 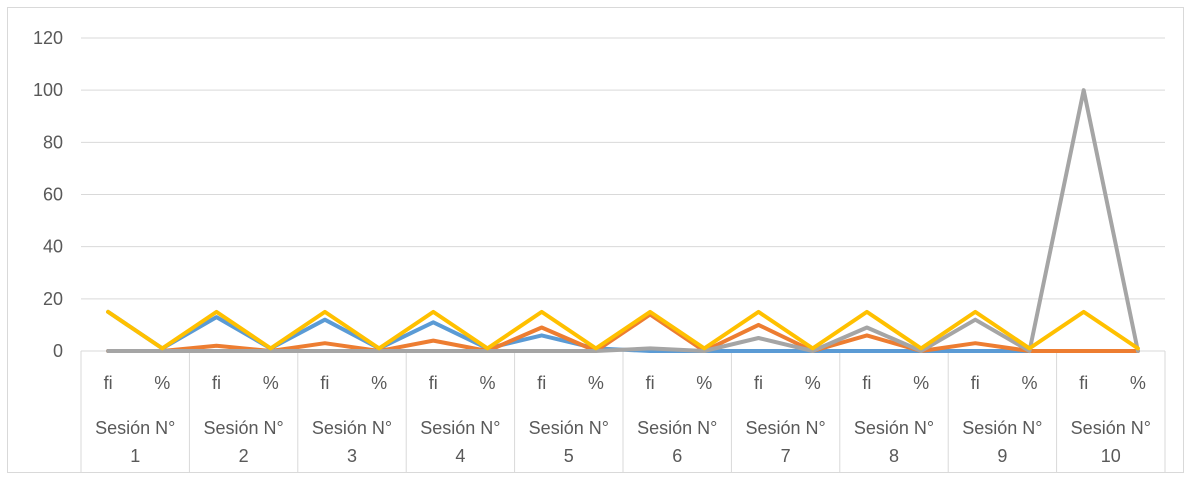 I want to click on group-label: 9, so click(x=1002, y=456).